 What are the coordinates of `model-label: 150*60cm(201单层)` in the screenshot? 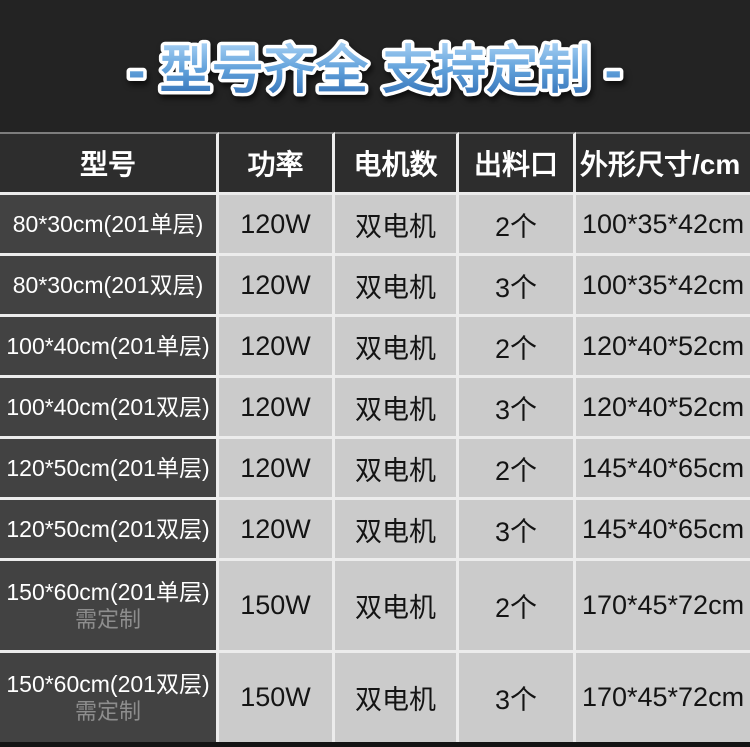 It's located at (108, 592).